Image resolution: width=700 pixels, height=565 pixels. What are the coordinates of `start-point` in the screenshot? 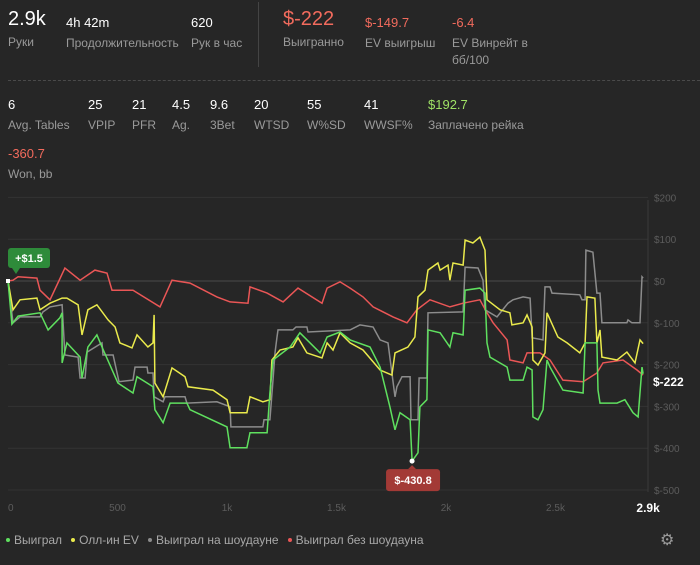 It's located at (8, 281).